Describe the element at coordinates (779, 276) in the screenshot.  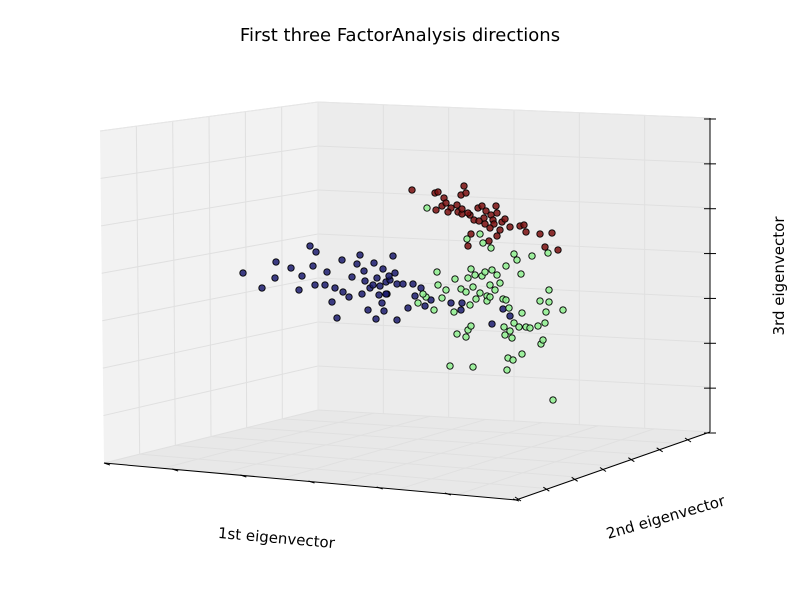
I see `z-axis-label: 3rd eigenvector` at that location.